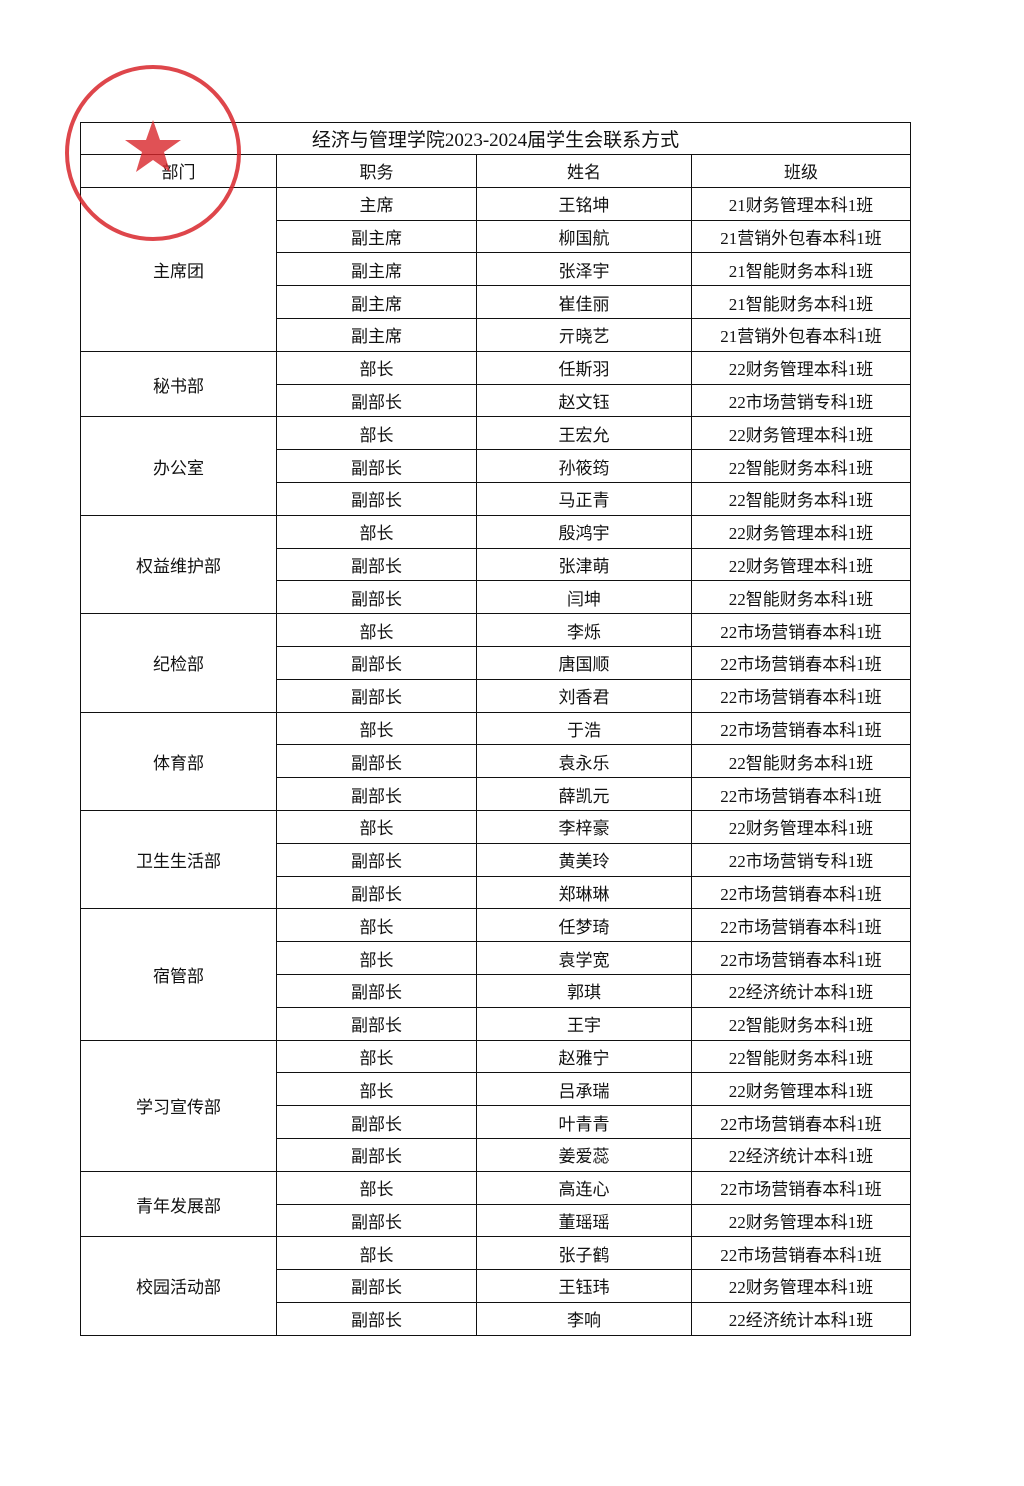 This screenshot has height=1486, width=1024. What do you see at coordinates (178, 974) in the screenshot?
I see `department: 宿管部` at bounding box center [178, 974].